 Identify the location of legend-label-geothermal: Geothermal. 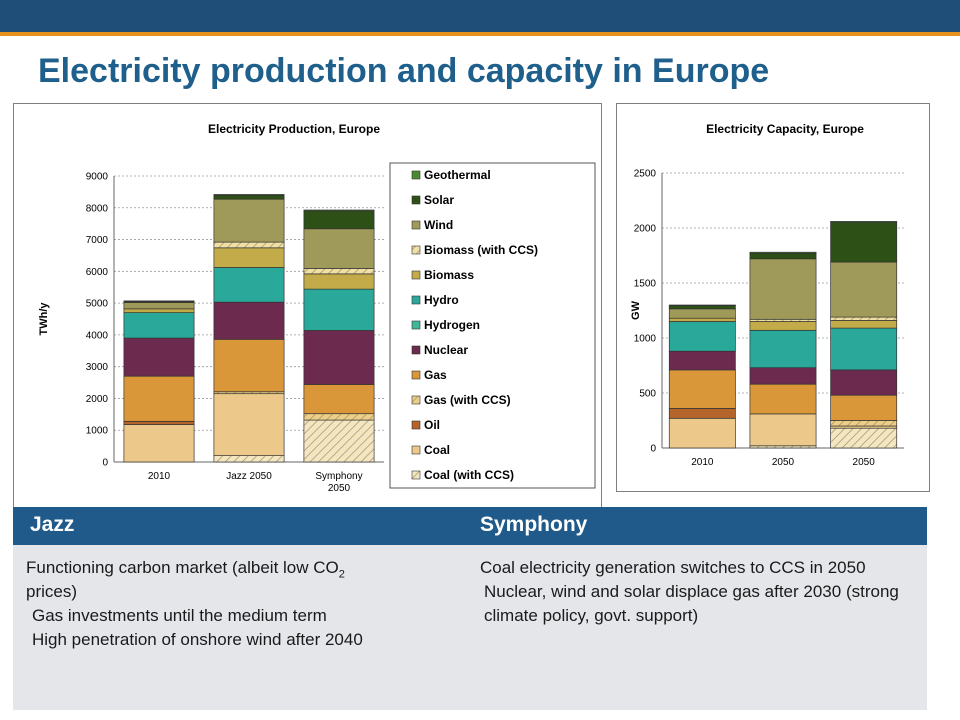
(457, 175).